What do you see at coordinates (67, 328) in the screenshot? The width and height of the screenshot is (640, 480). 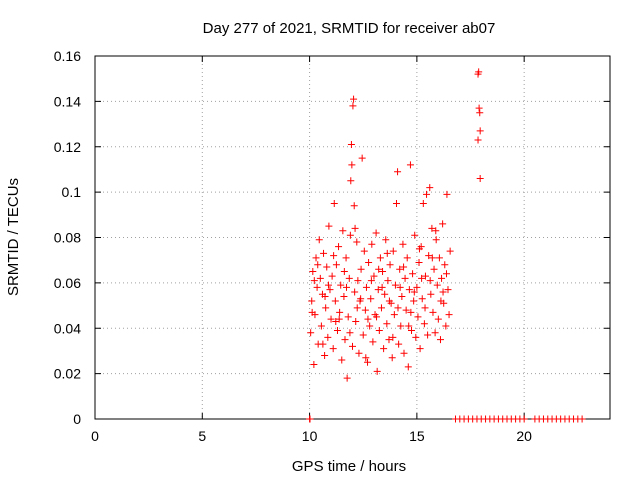 I see `y-tick-label: 0.04` at bounding box center [67, 328].